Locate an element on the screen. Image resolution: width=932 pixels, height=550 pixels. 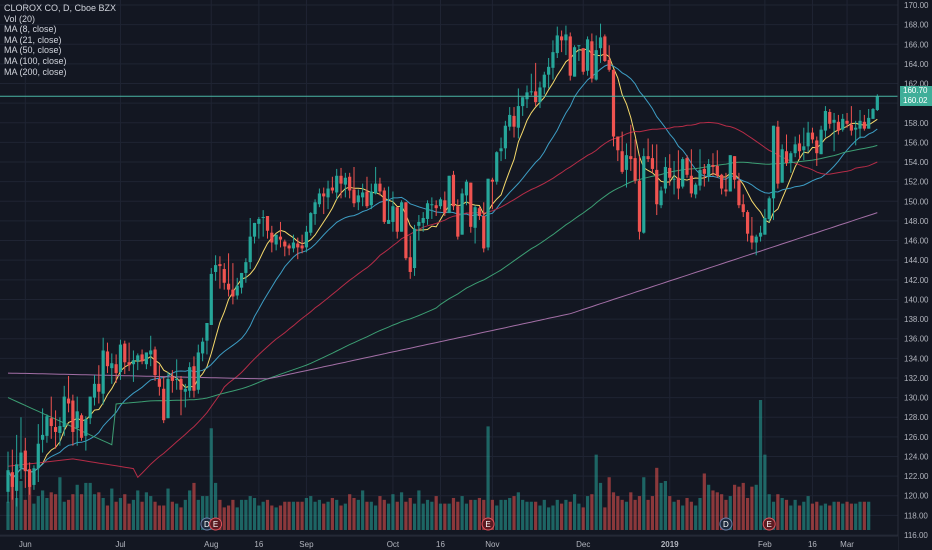
y-tick-label: 132.00 is located at coordinates (916, 378).